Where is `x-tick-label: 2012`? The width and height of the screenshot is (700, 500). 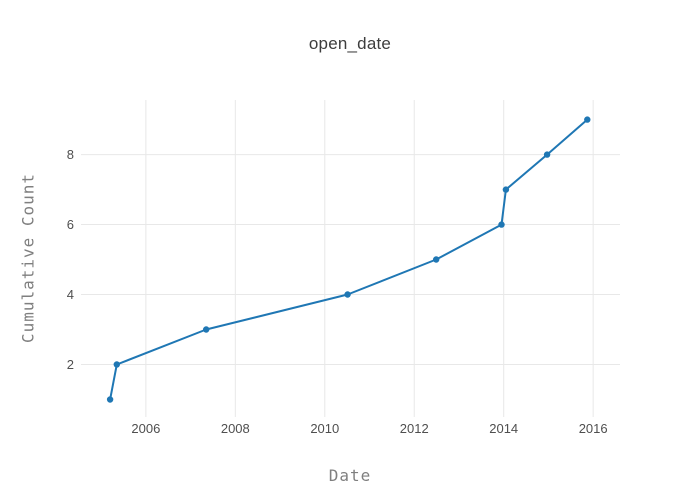
x-tick-label: 2012 is located at coordinates (414, 428).